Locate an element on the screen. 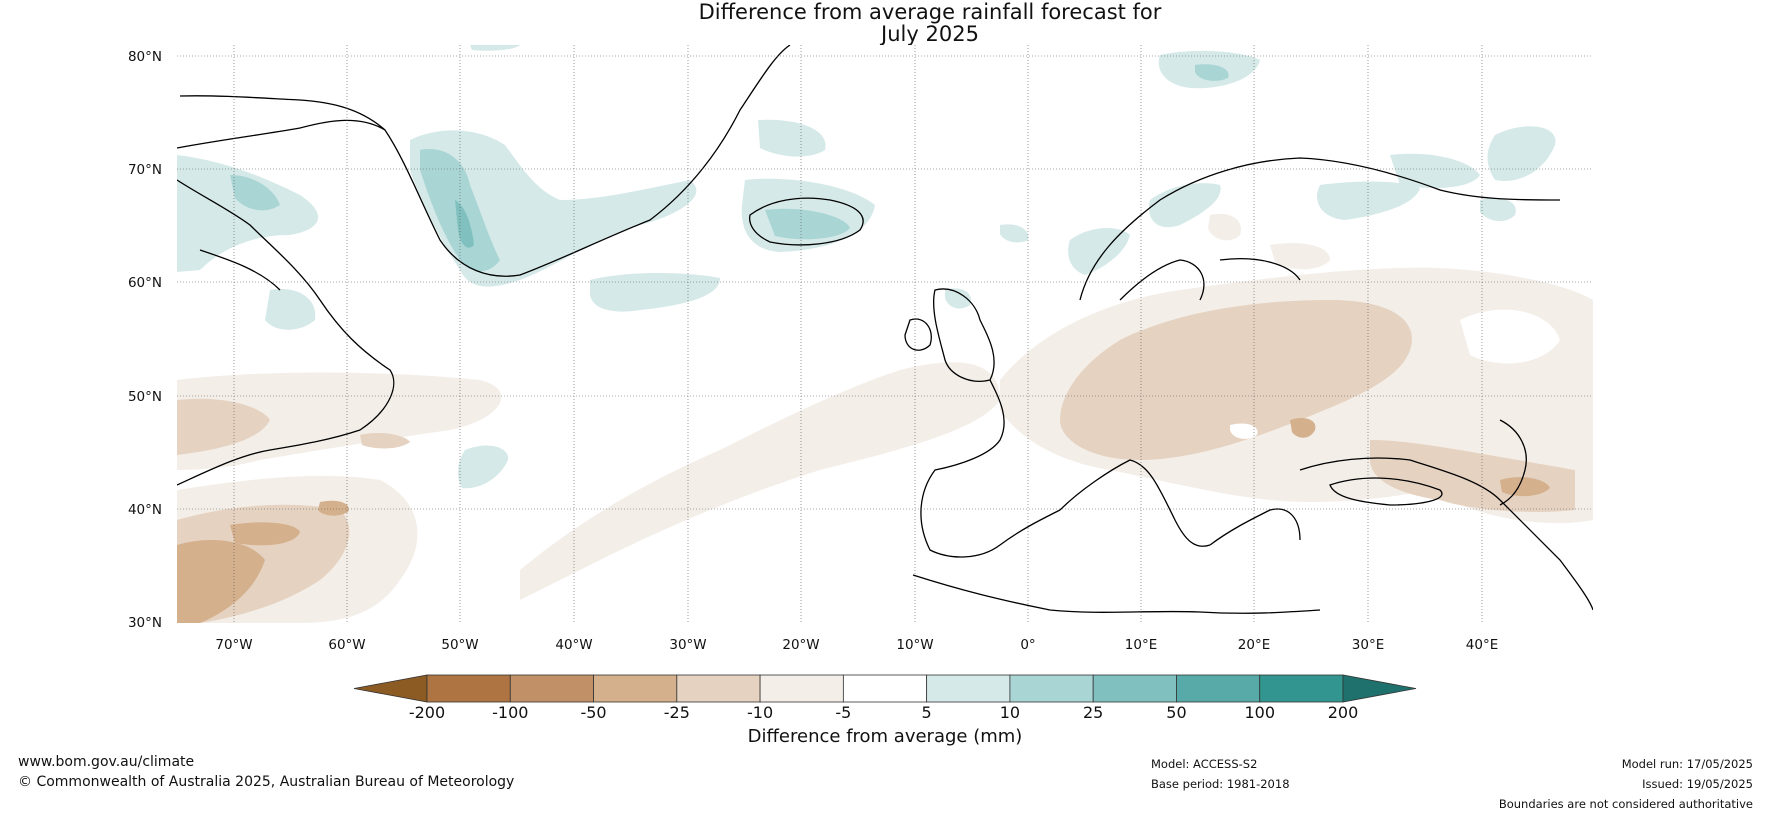 Image resolution: width=1770 pixels, height=816 pixels. lon-label: 40°W is located at coordinates (573, 645).